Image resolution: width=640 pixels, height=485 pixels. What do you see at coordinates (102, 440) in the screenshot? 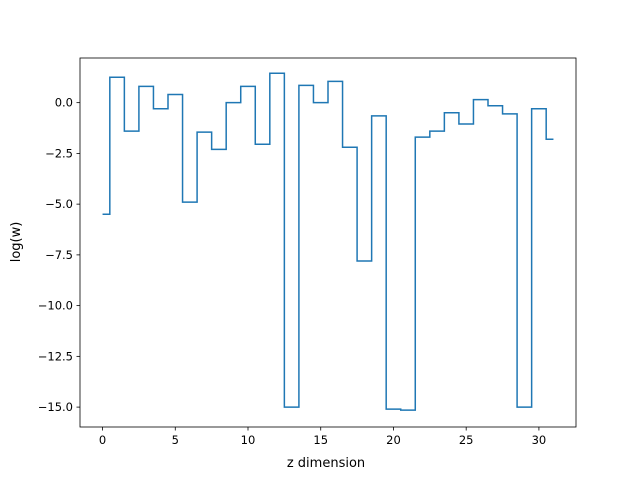
I see `x-tick-label: 0` at bounding box center [102, 440].